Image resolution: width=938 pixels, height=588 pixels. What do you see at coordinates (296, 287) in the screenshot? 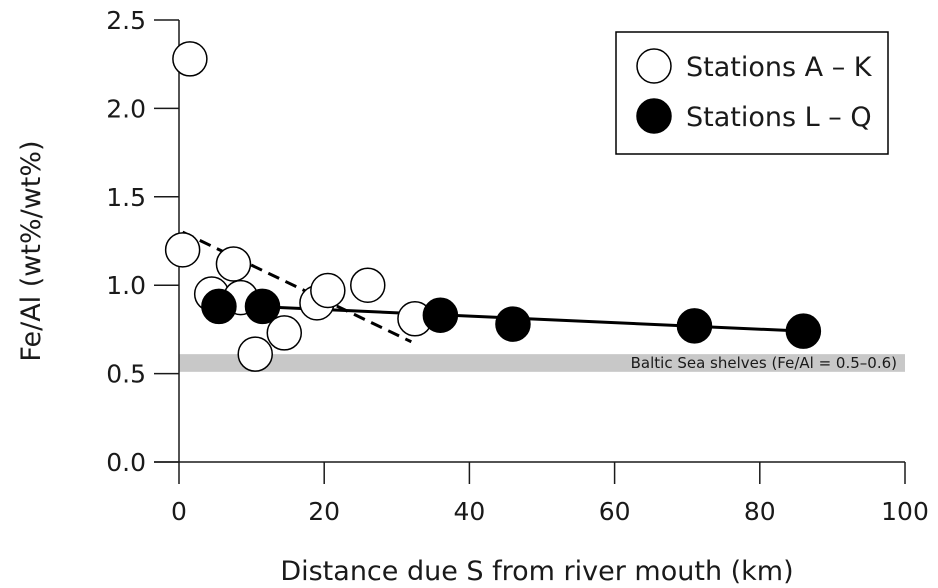
I see `dashed-trend-line` at bounding box center [296, 287].